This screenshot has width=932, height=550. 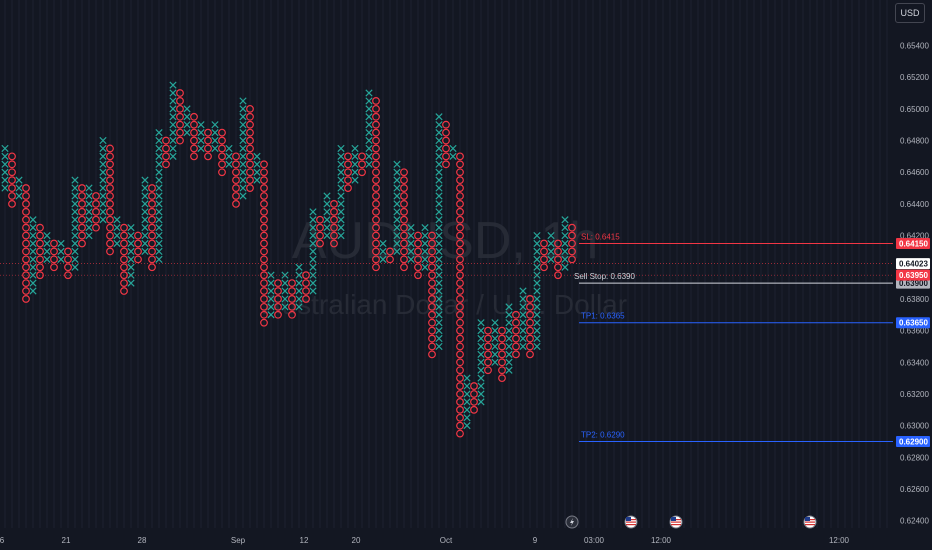 I want to click on sl-badge-label: 0.64150, so click(x=913, y=244).